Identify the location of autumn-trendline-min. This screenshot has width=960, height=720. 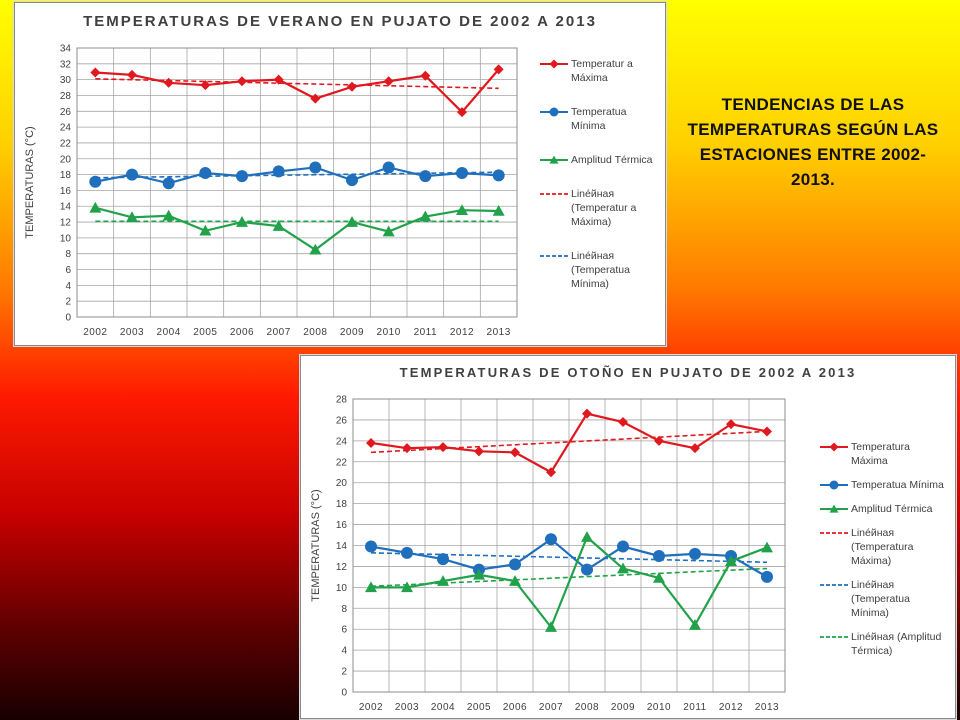
(569, 558).